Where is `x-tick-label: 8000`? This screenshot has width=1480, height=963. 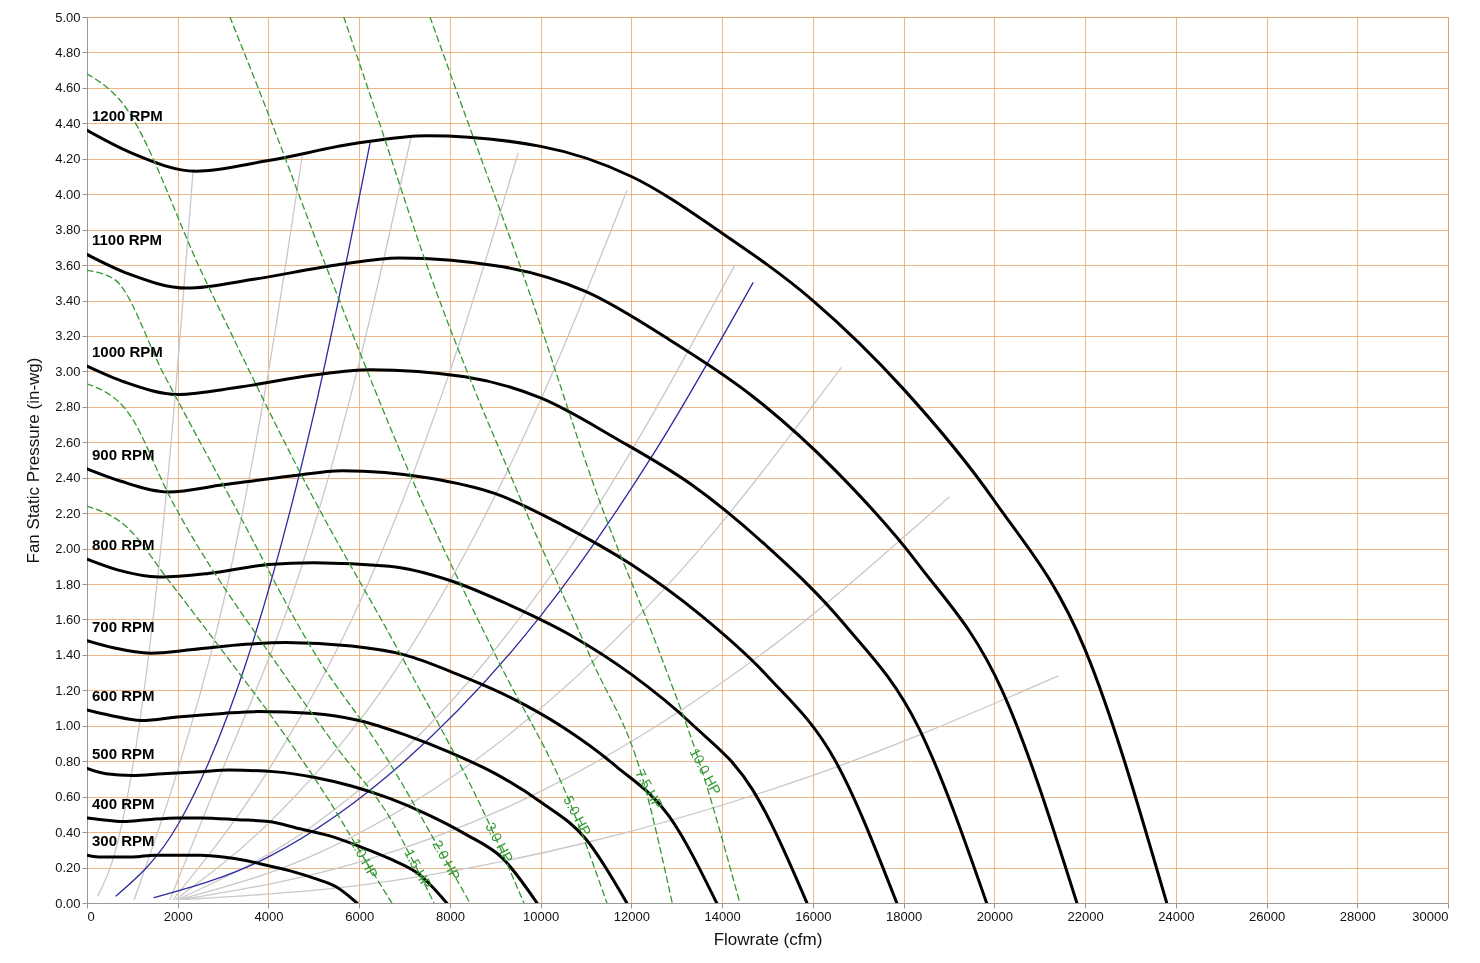 x-tick-label: 8000 is located at coordinates (450, 916).